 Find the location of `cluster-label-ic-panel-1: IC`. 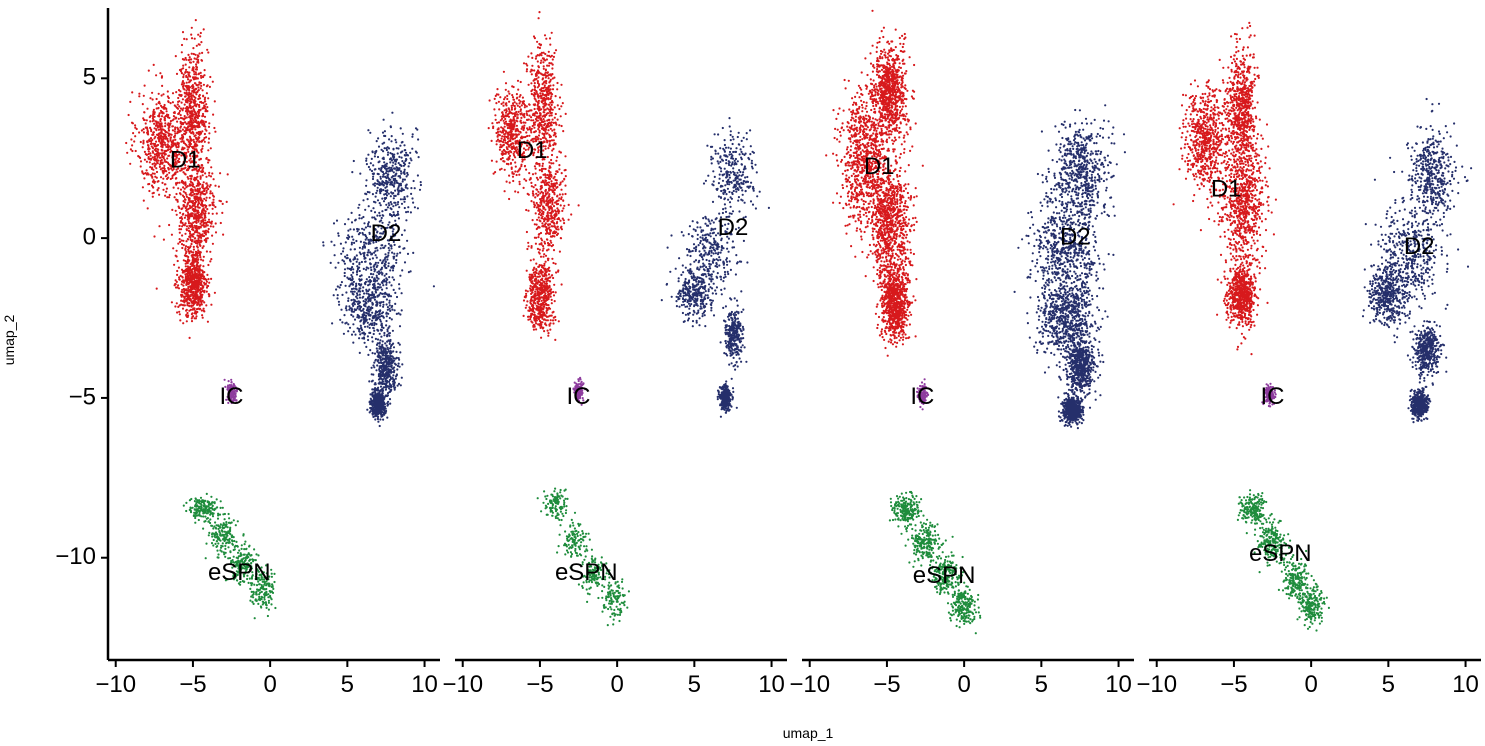

cluster-label-ic-panel-1: IC is located at coordinates (232, 396).